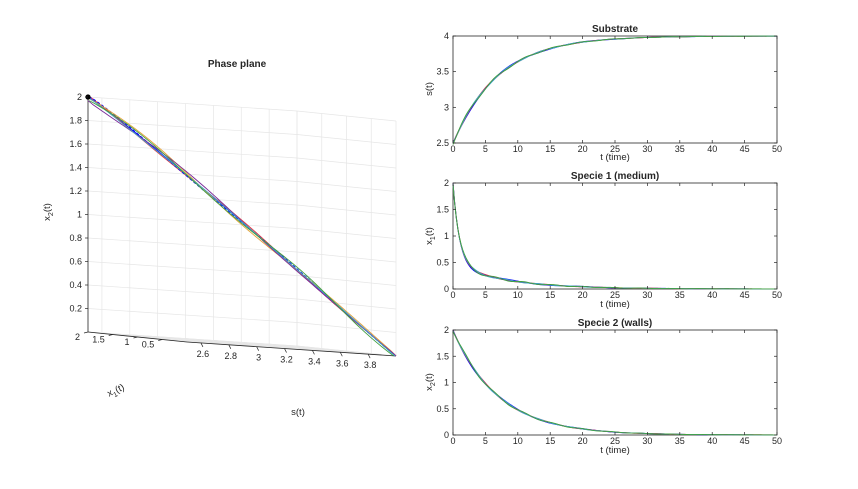 This screenshot has width=858, height=489. What do you see at coordinates (237, 64) in the screenshot?
I see `phase-plane-title: Phase plane` at bounding box center [237, 64].